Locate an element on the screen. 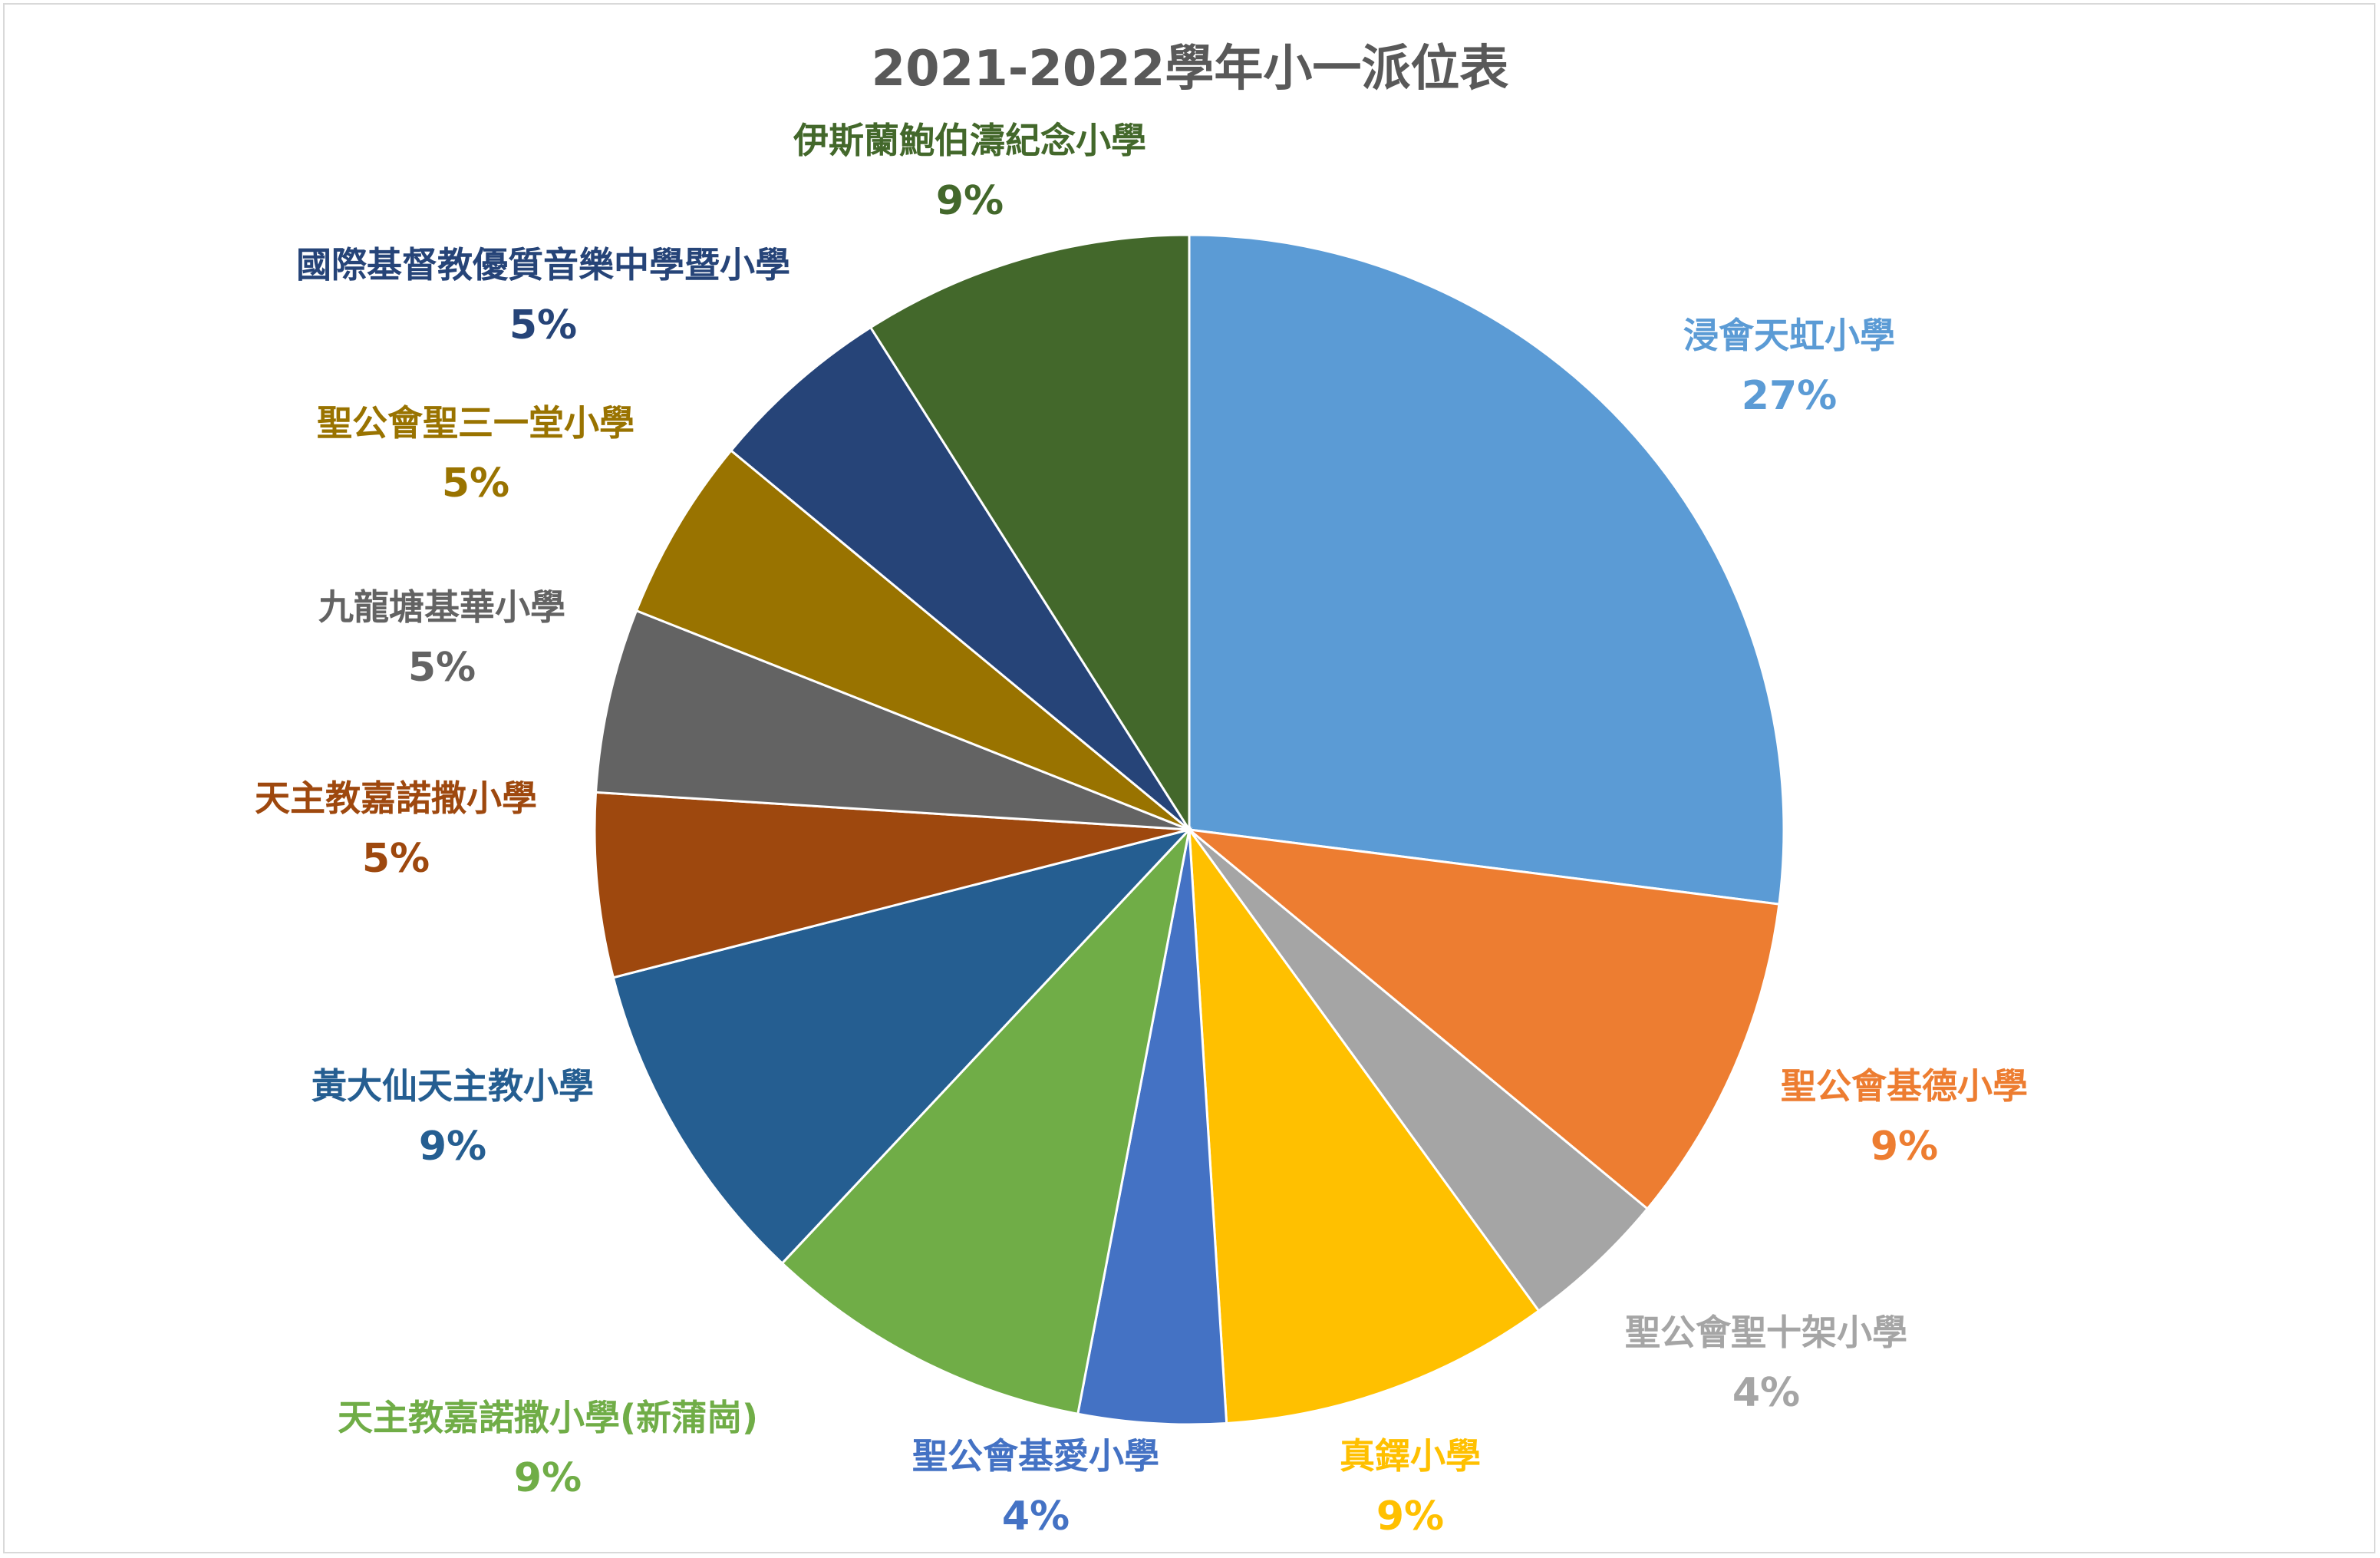 The width and height of the screenshot is (2380, 1558). slice-name-0: 浸會天虹小學 is located at coordinates (1789, 335).